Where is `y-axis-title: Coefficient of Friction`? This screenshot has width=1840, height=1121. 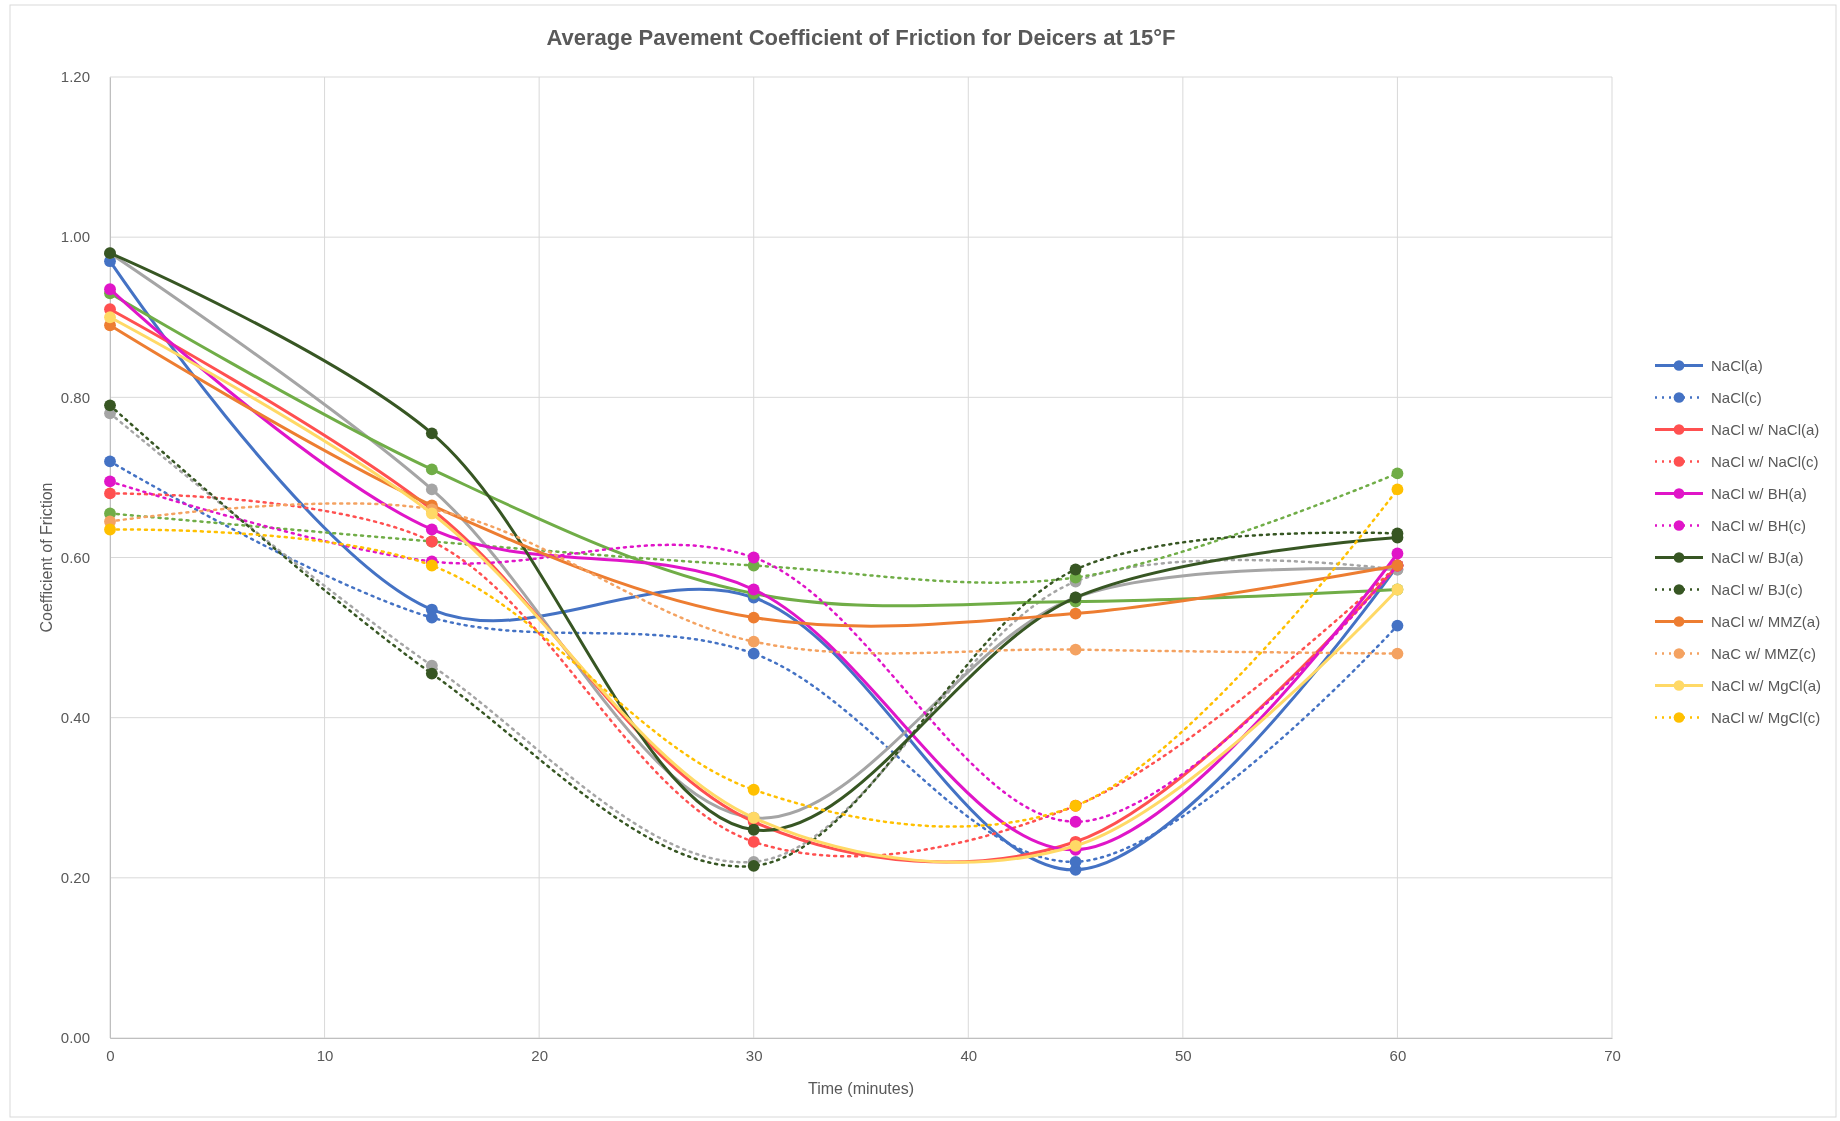
y-axis-title: Coefficient of Friction is located at coordinates (46, 557).